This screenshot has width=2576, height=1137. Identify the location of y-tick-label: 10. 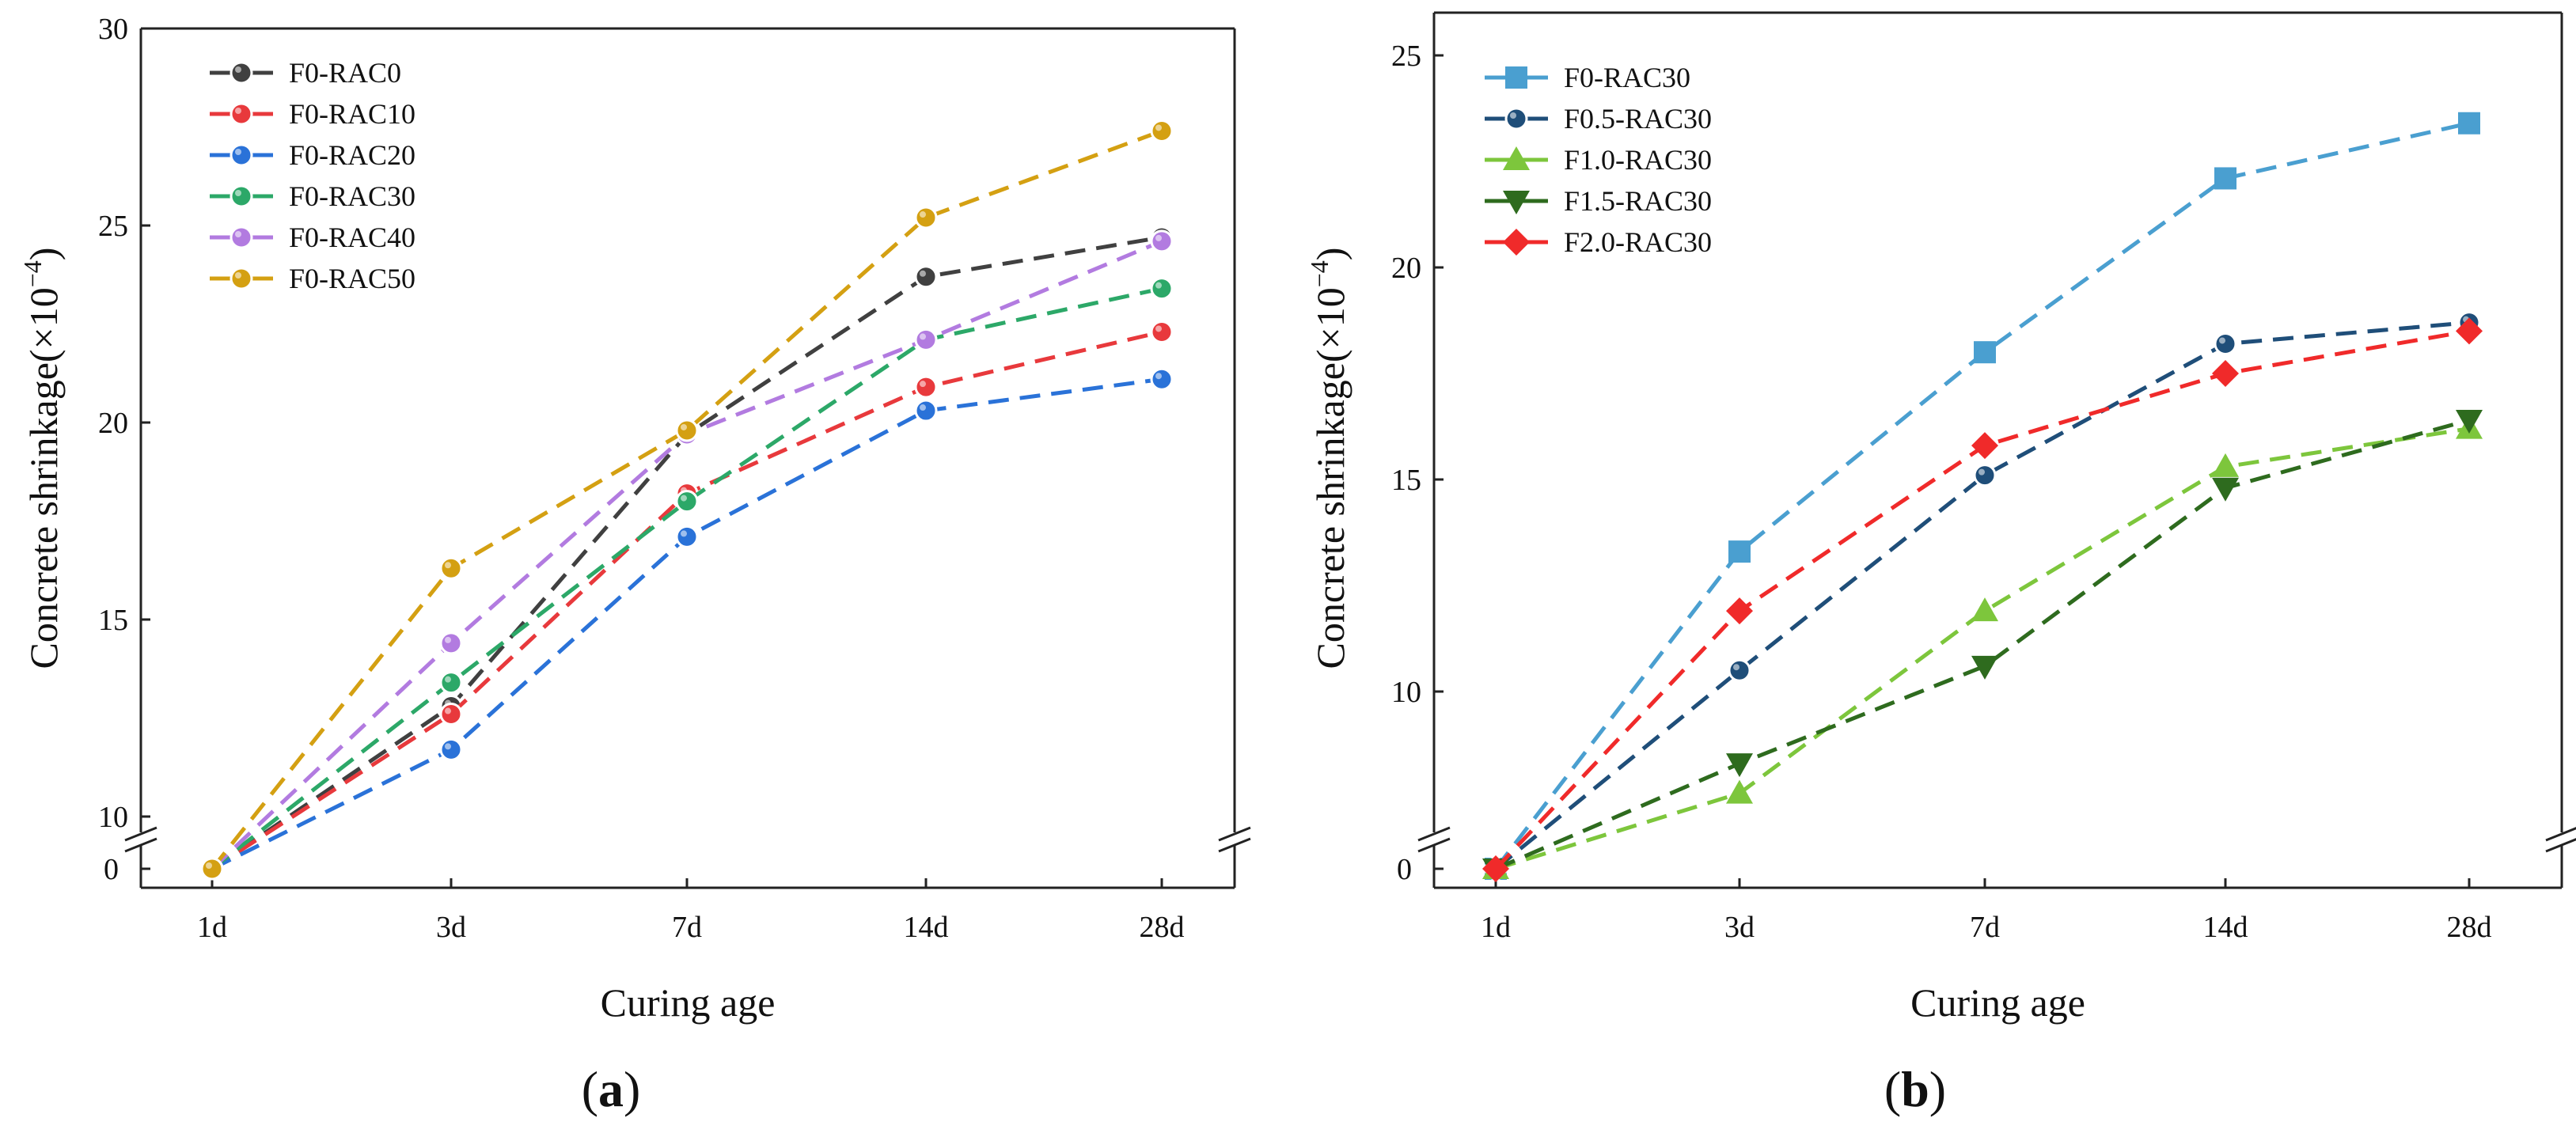
(1406, 692).